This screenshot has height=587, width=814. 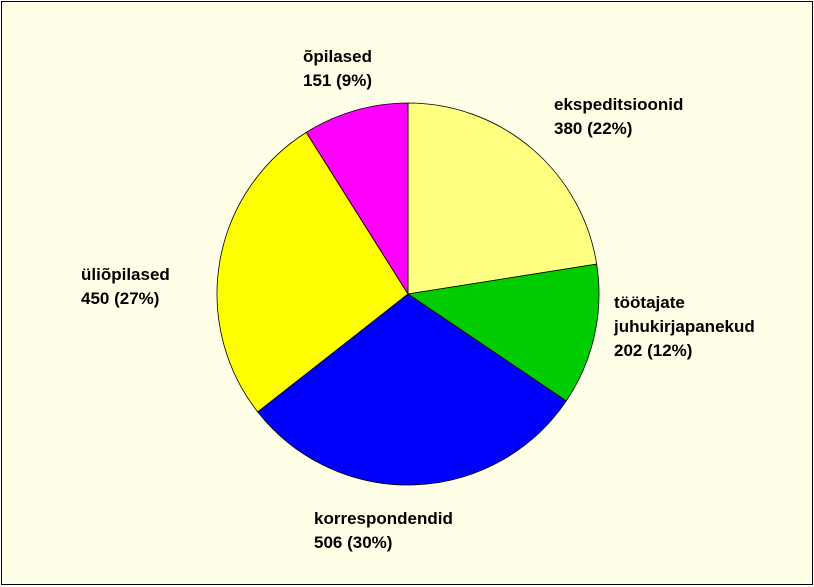 I want to click on category-label: ekspeditsioonid, so click(x=619, y=104).